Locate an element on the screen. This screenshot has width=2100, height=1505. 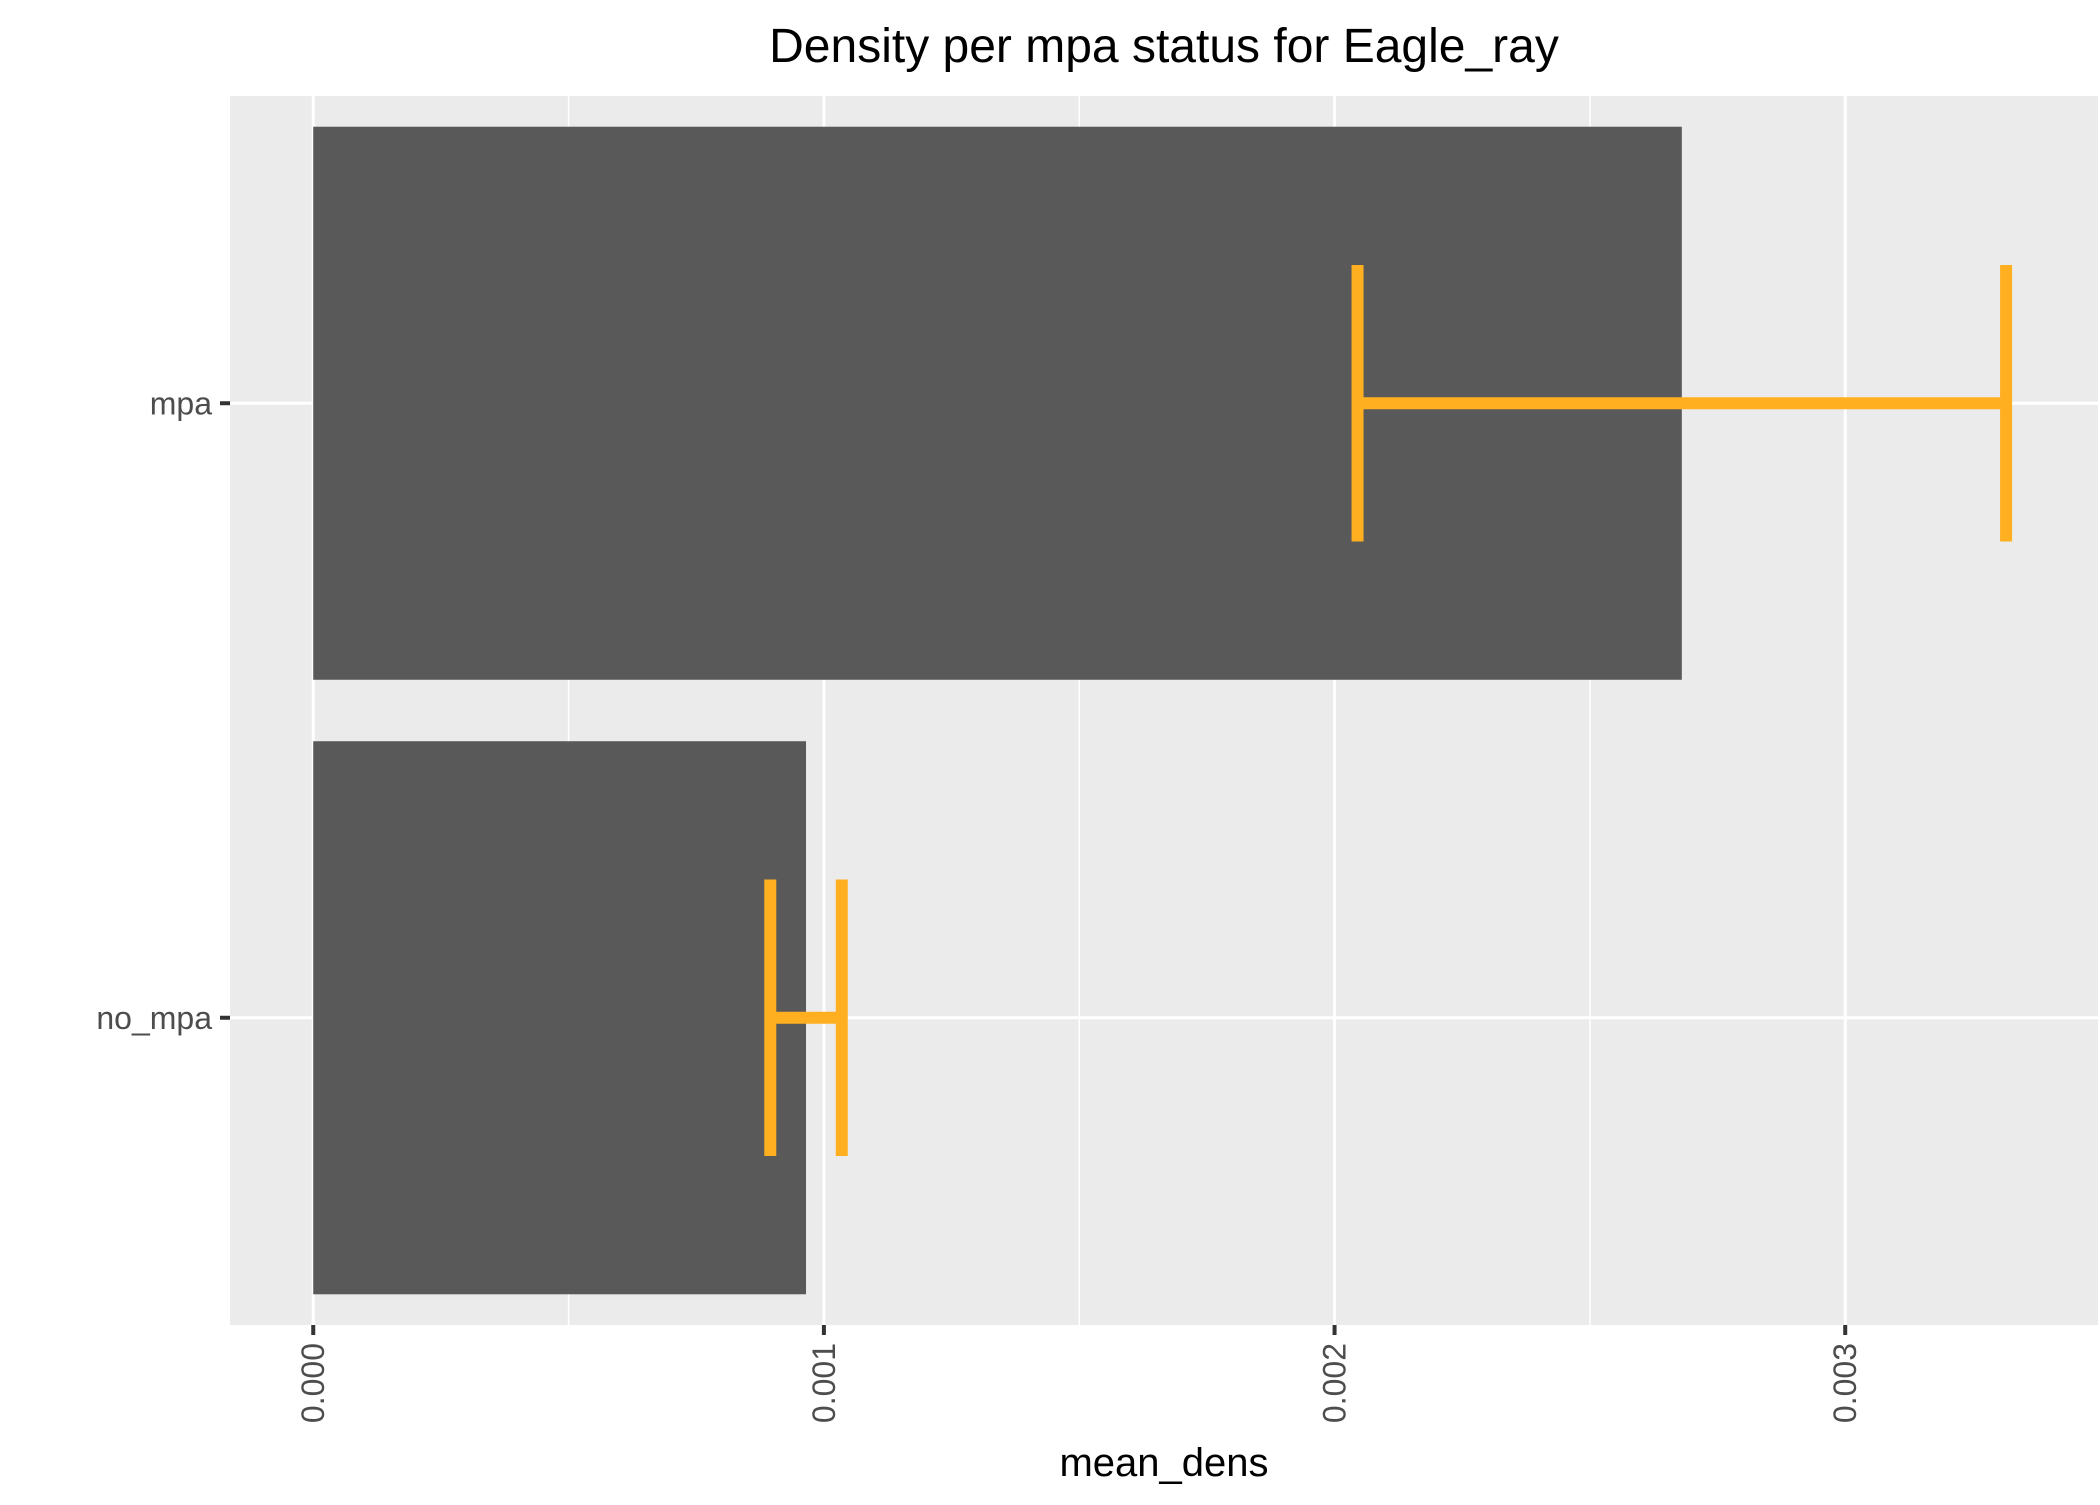
x-tick-label: 0.001 is located at coordinates (824, 1383).